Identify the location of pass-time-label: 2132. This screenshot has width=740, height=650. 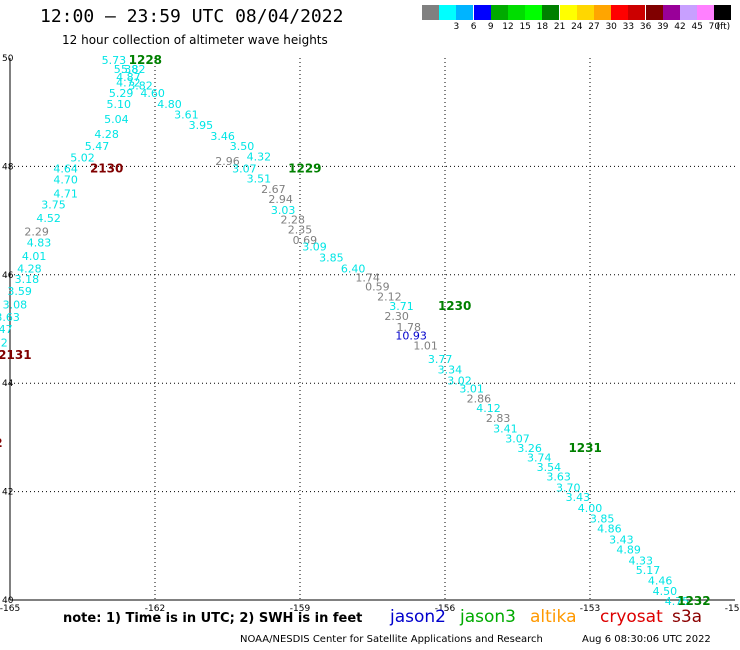
(1, 443).